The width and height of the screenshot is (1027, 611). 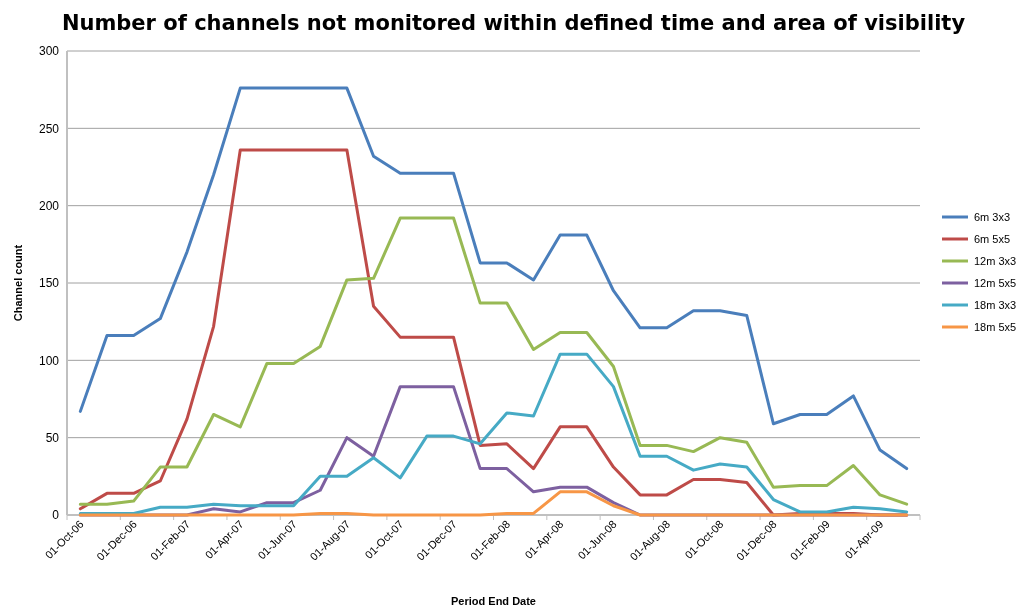 What do you see at coordinates (995, 326) in the screenshot?
I see `legend-label: 18m 5x5` at bounding box center [995, 326].